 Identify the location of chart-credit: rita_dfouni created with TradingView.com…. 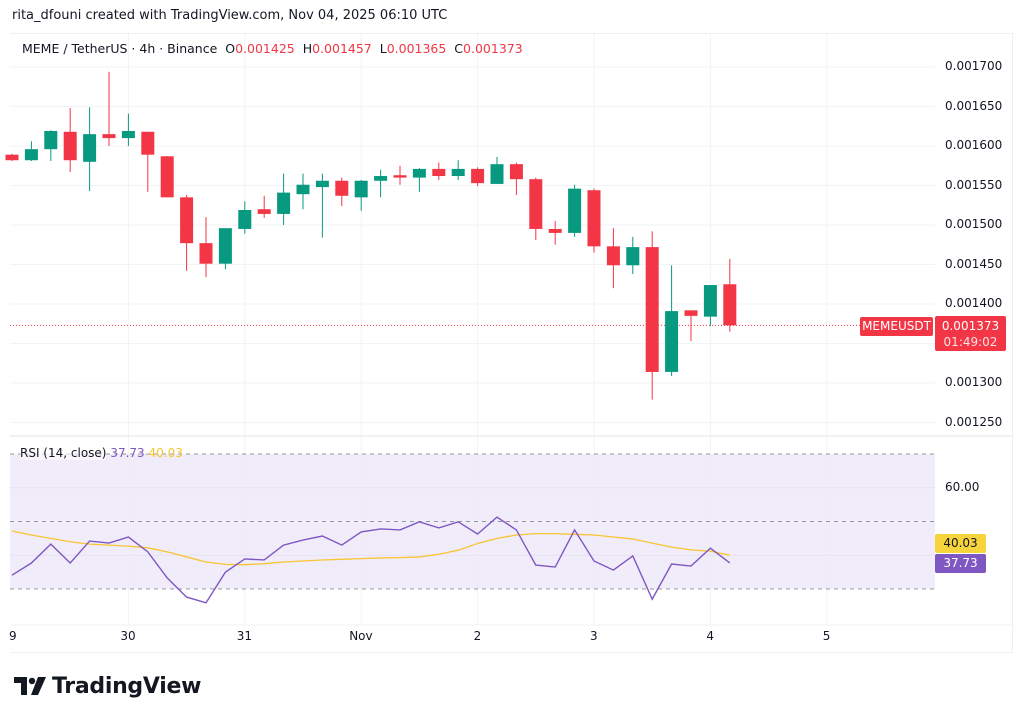
(230, 15).